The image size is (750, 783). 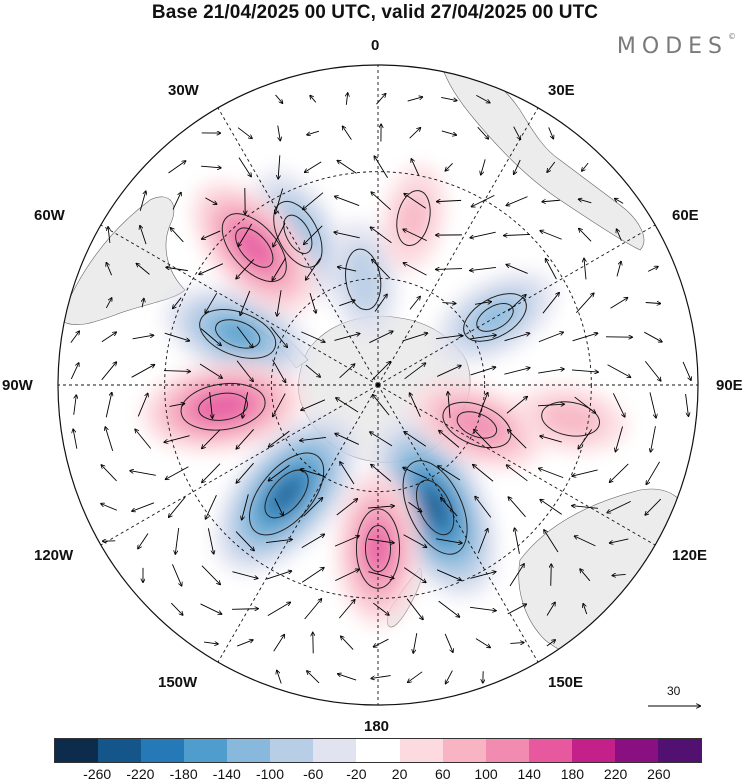 What do you see at coordinates (122, 260) in the screenshot?
I see `south-america-land` at bounding box center [122, 260].